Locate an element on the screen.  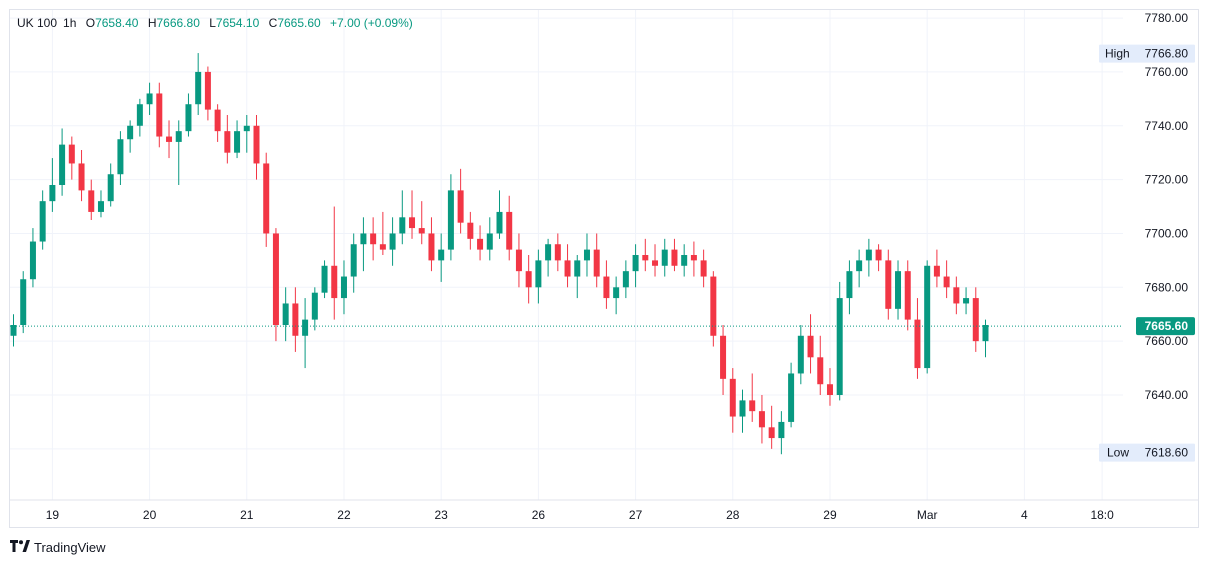
high-marker-value: 7766.80 is located at coordinates (1167, 54).